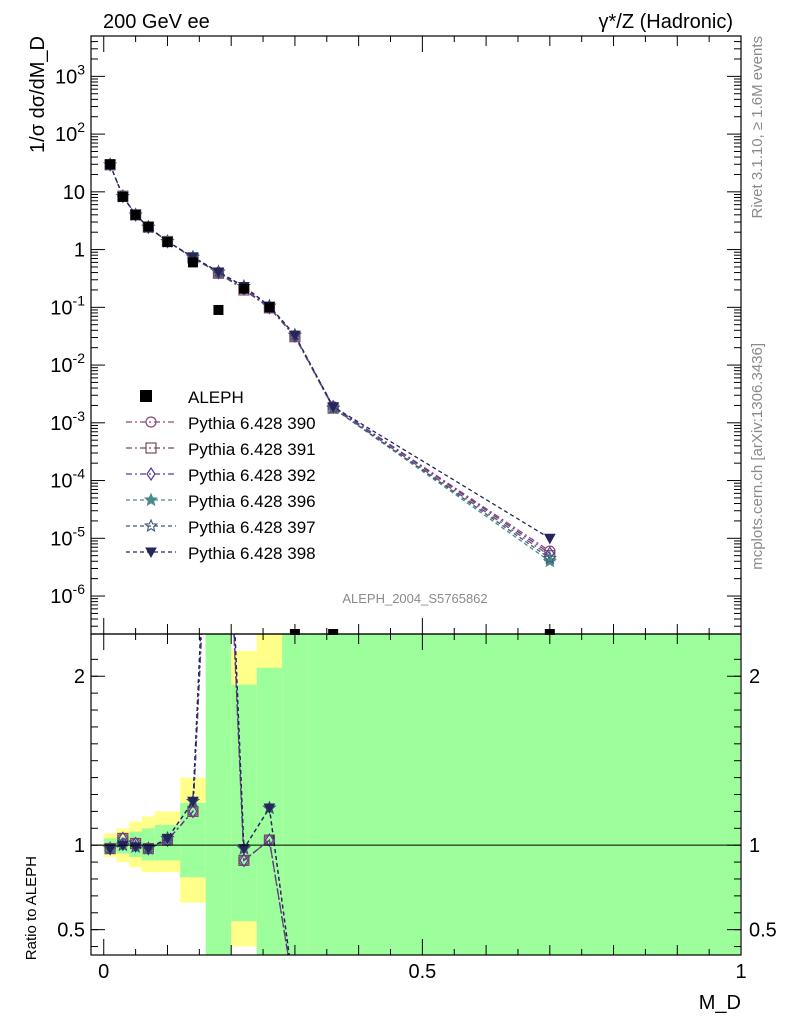 This screenshot has height=1024, width=786. Describe the element at coordinates (67, 421) in the screenshot. I see `main-ytick-label-3: 10⁻³` at that location.